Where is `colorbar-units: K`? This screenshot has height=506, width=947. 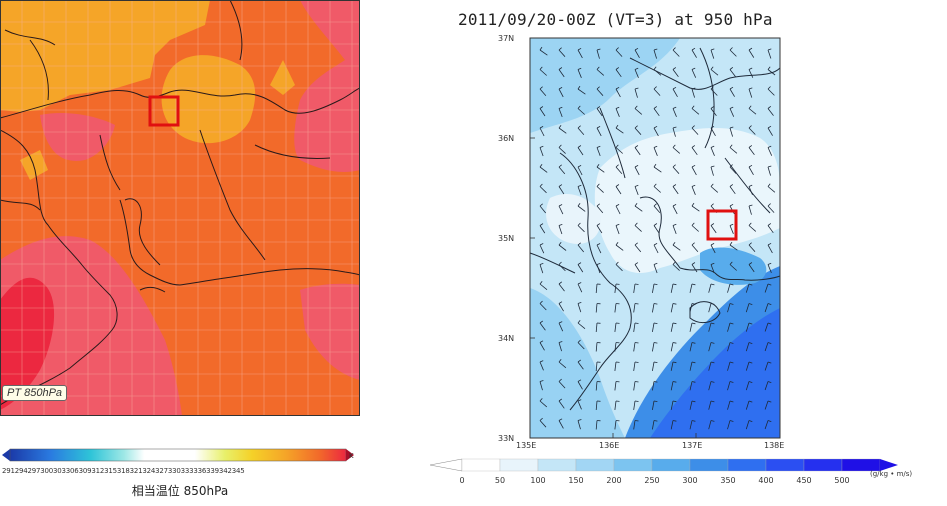 colorbar-units: K is located at coordinates (351, 456).